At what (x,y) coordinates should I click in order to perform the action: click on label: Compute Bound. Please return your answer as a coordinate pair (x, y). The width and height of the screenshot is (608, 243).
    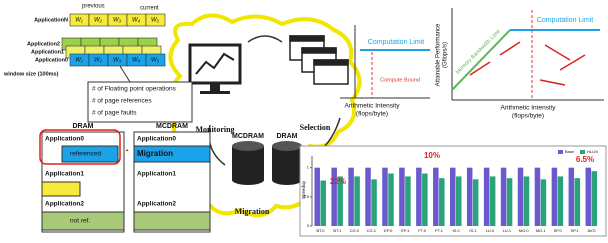
    Looking at the image, I should click on (400, 80).